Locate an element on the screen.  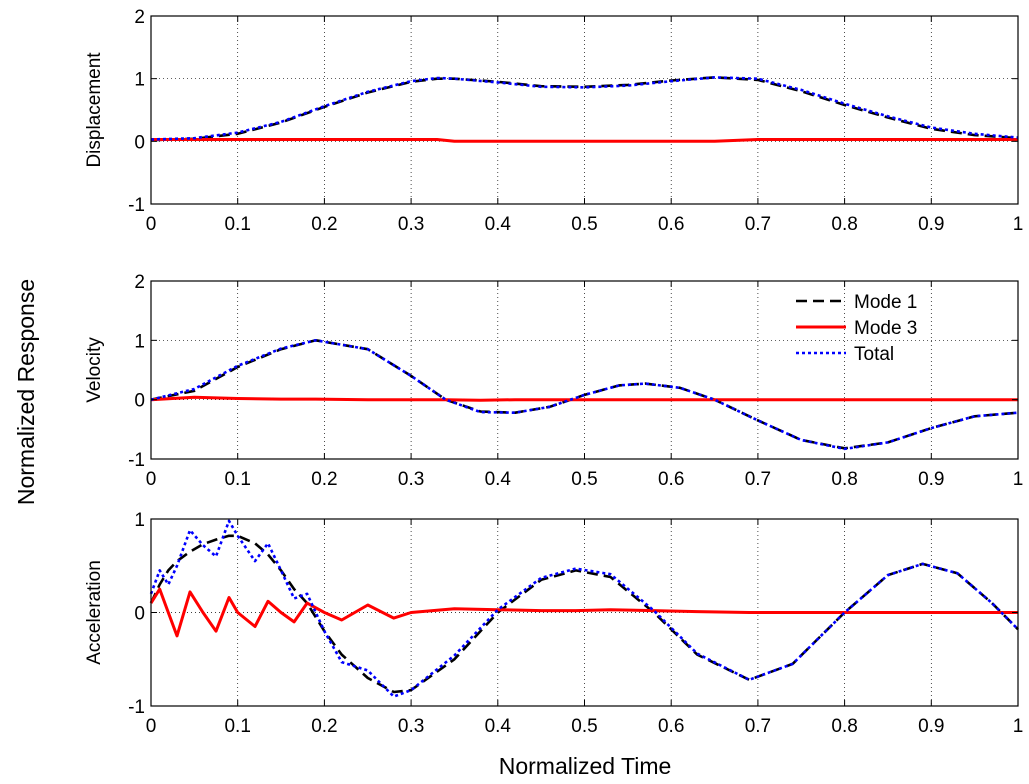
legend: Mode 1 Mode 3 Total is located at coordinates (856, 328).